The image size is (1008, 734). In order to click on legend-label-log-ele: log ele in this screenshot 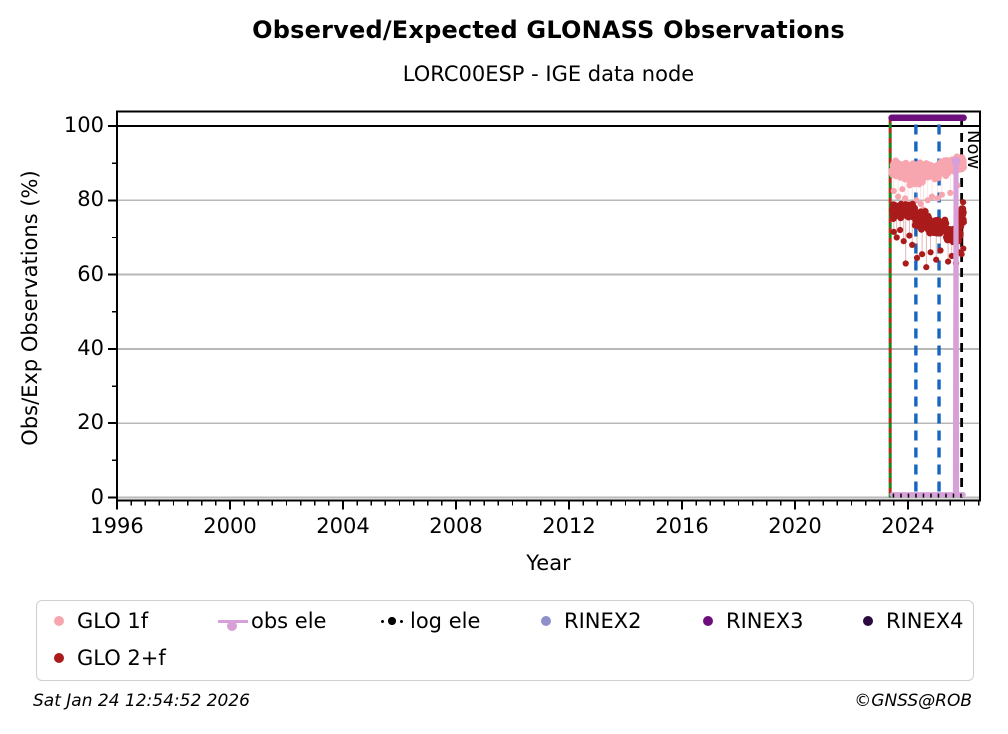, I will do `click(445, 621)`.